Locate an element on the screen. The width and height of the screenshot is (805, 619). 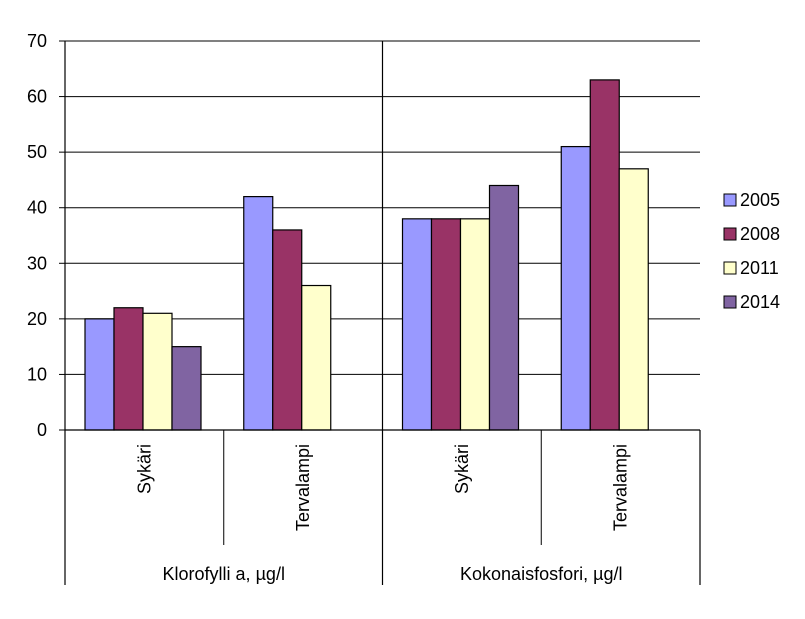
legend-swatch-2014 is located at coordinates (730, 302).